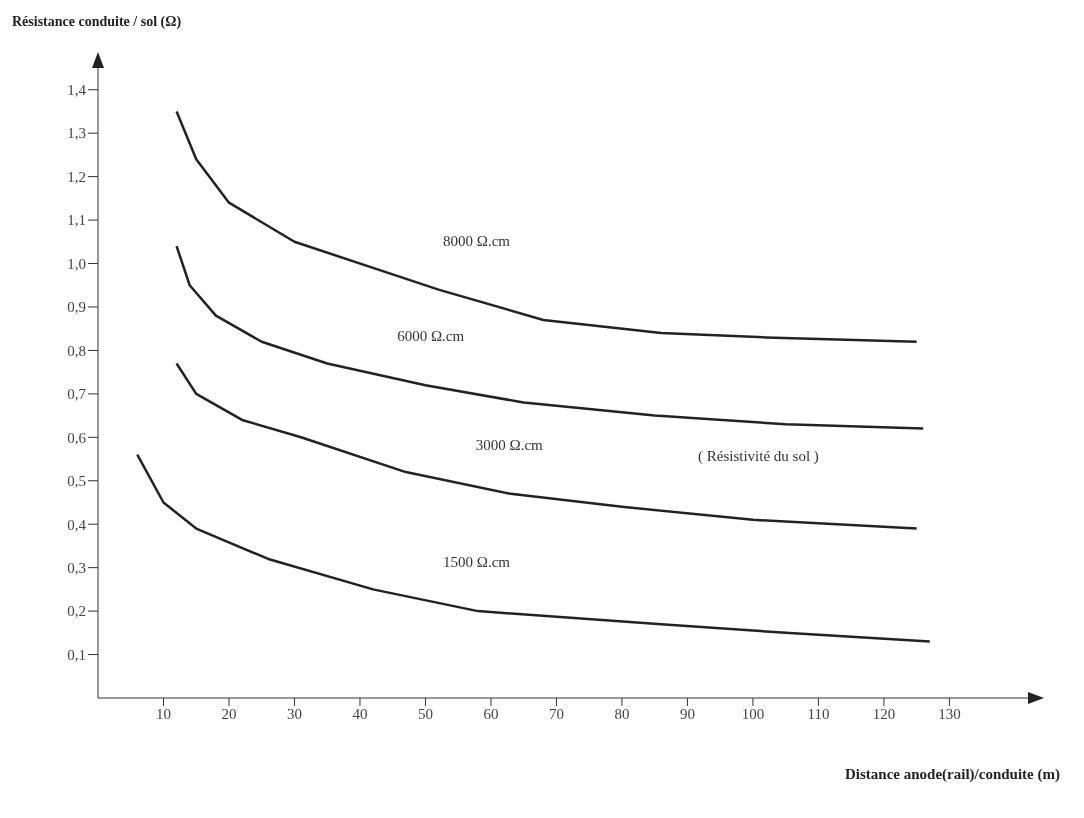 The image size is (1084, 818). I want to click on y-tick-label: 0,7, so click(77, 394).